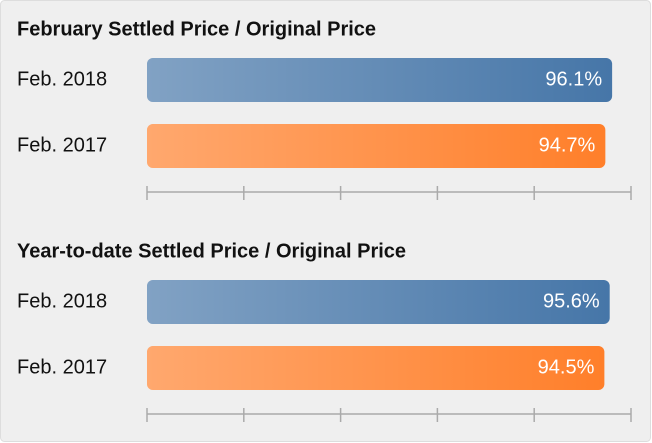  What do you see at coordinates (571, 301) in the screenshot?
I see `value-label: 95.6%` at bounding box center [571, 301].